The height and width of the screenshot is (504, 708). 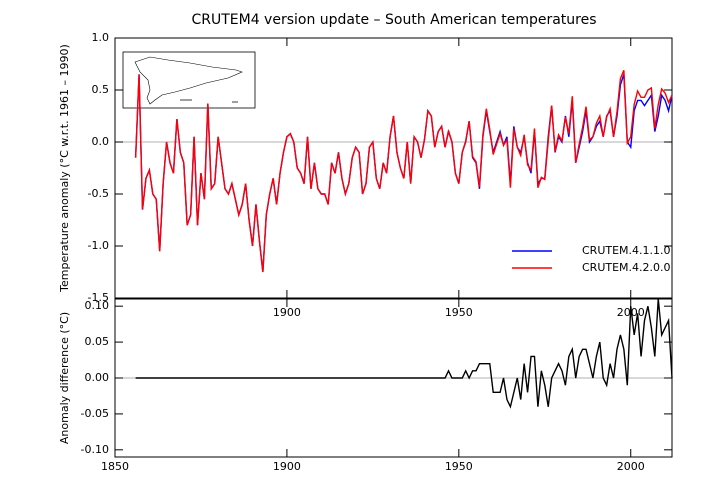 I want to click on inset-map, so click(x=189, y=80).